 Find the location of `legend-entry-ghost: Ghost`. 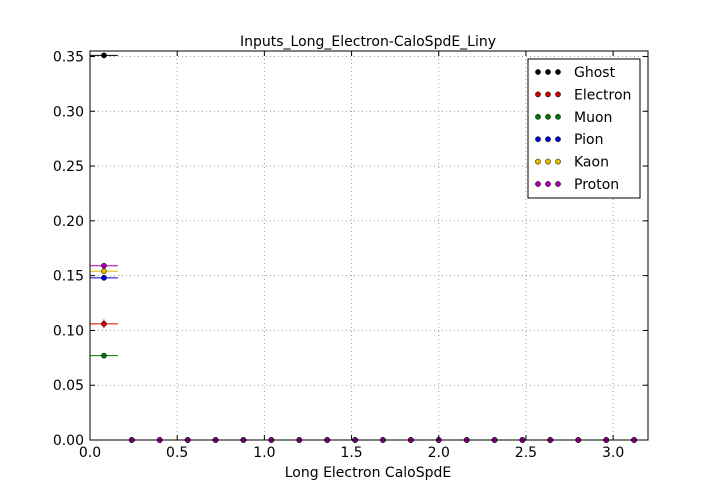

legend-entry-ghost: Ghost is located at coordinates (575, 73).